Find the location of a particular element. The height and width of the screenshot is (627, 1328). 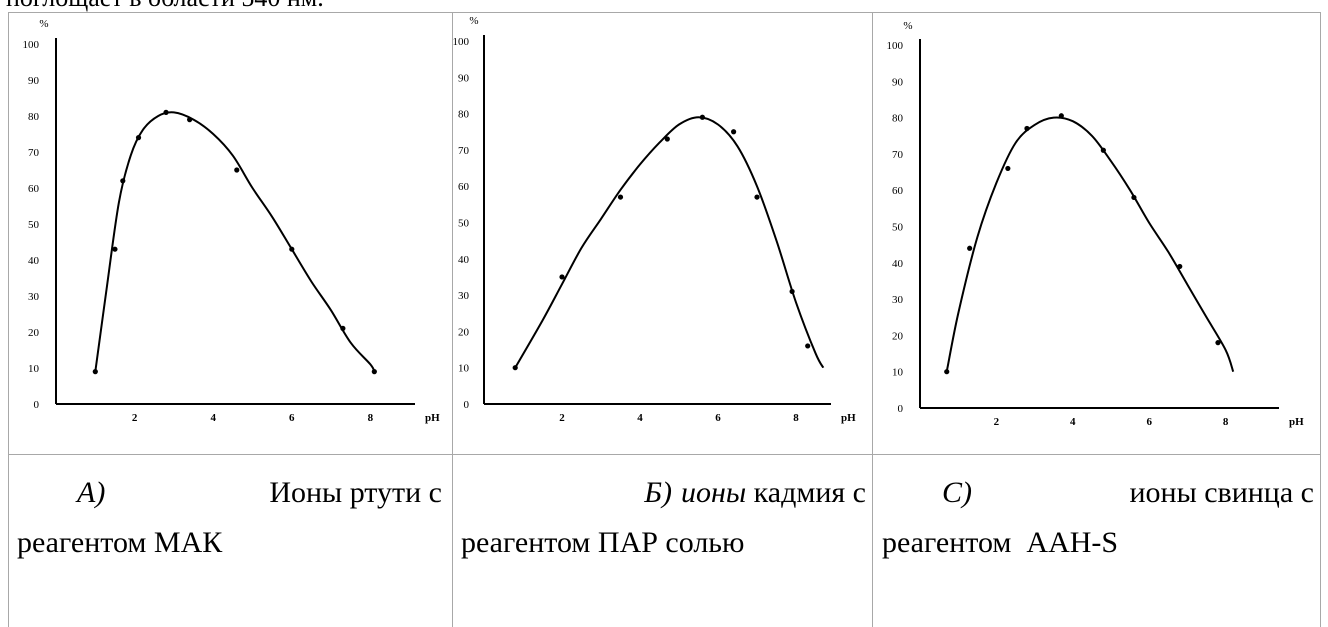

caption-b: Б) ионы кадмия с реагентом ПАР солью is located at coordinates (663, 518).